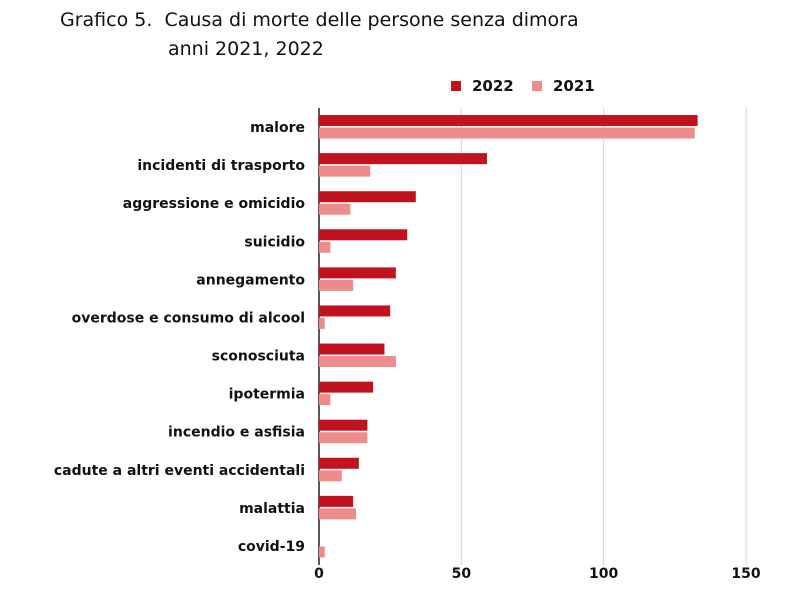 This screenshot has height=600, width=800. What do you see at coordinates (493, 86) in the screenshot?
I see `legend-label-2022: 2022` at bounding box center [493, 86].